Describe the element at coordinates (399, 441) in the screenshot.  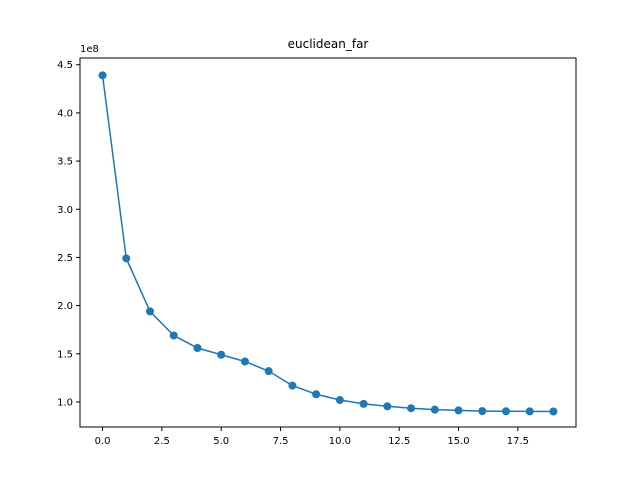
I see `x-tick-label: 12.5` at that location.